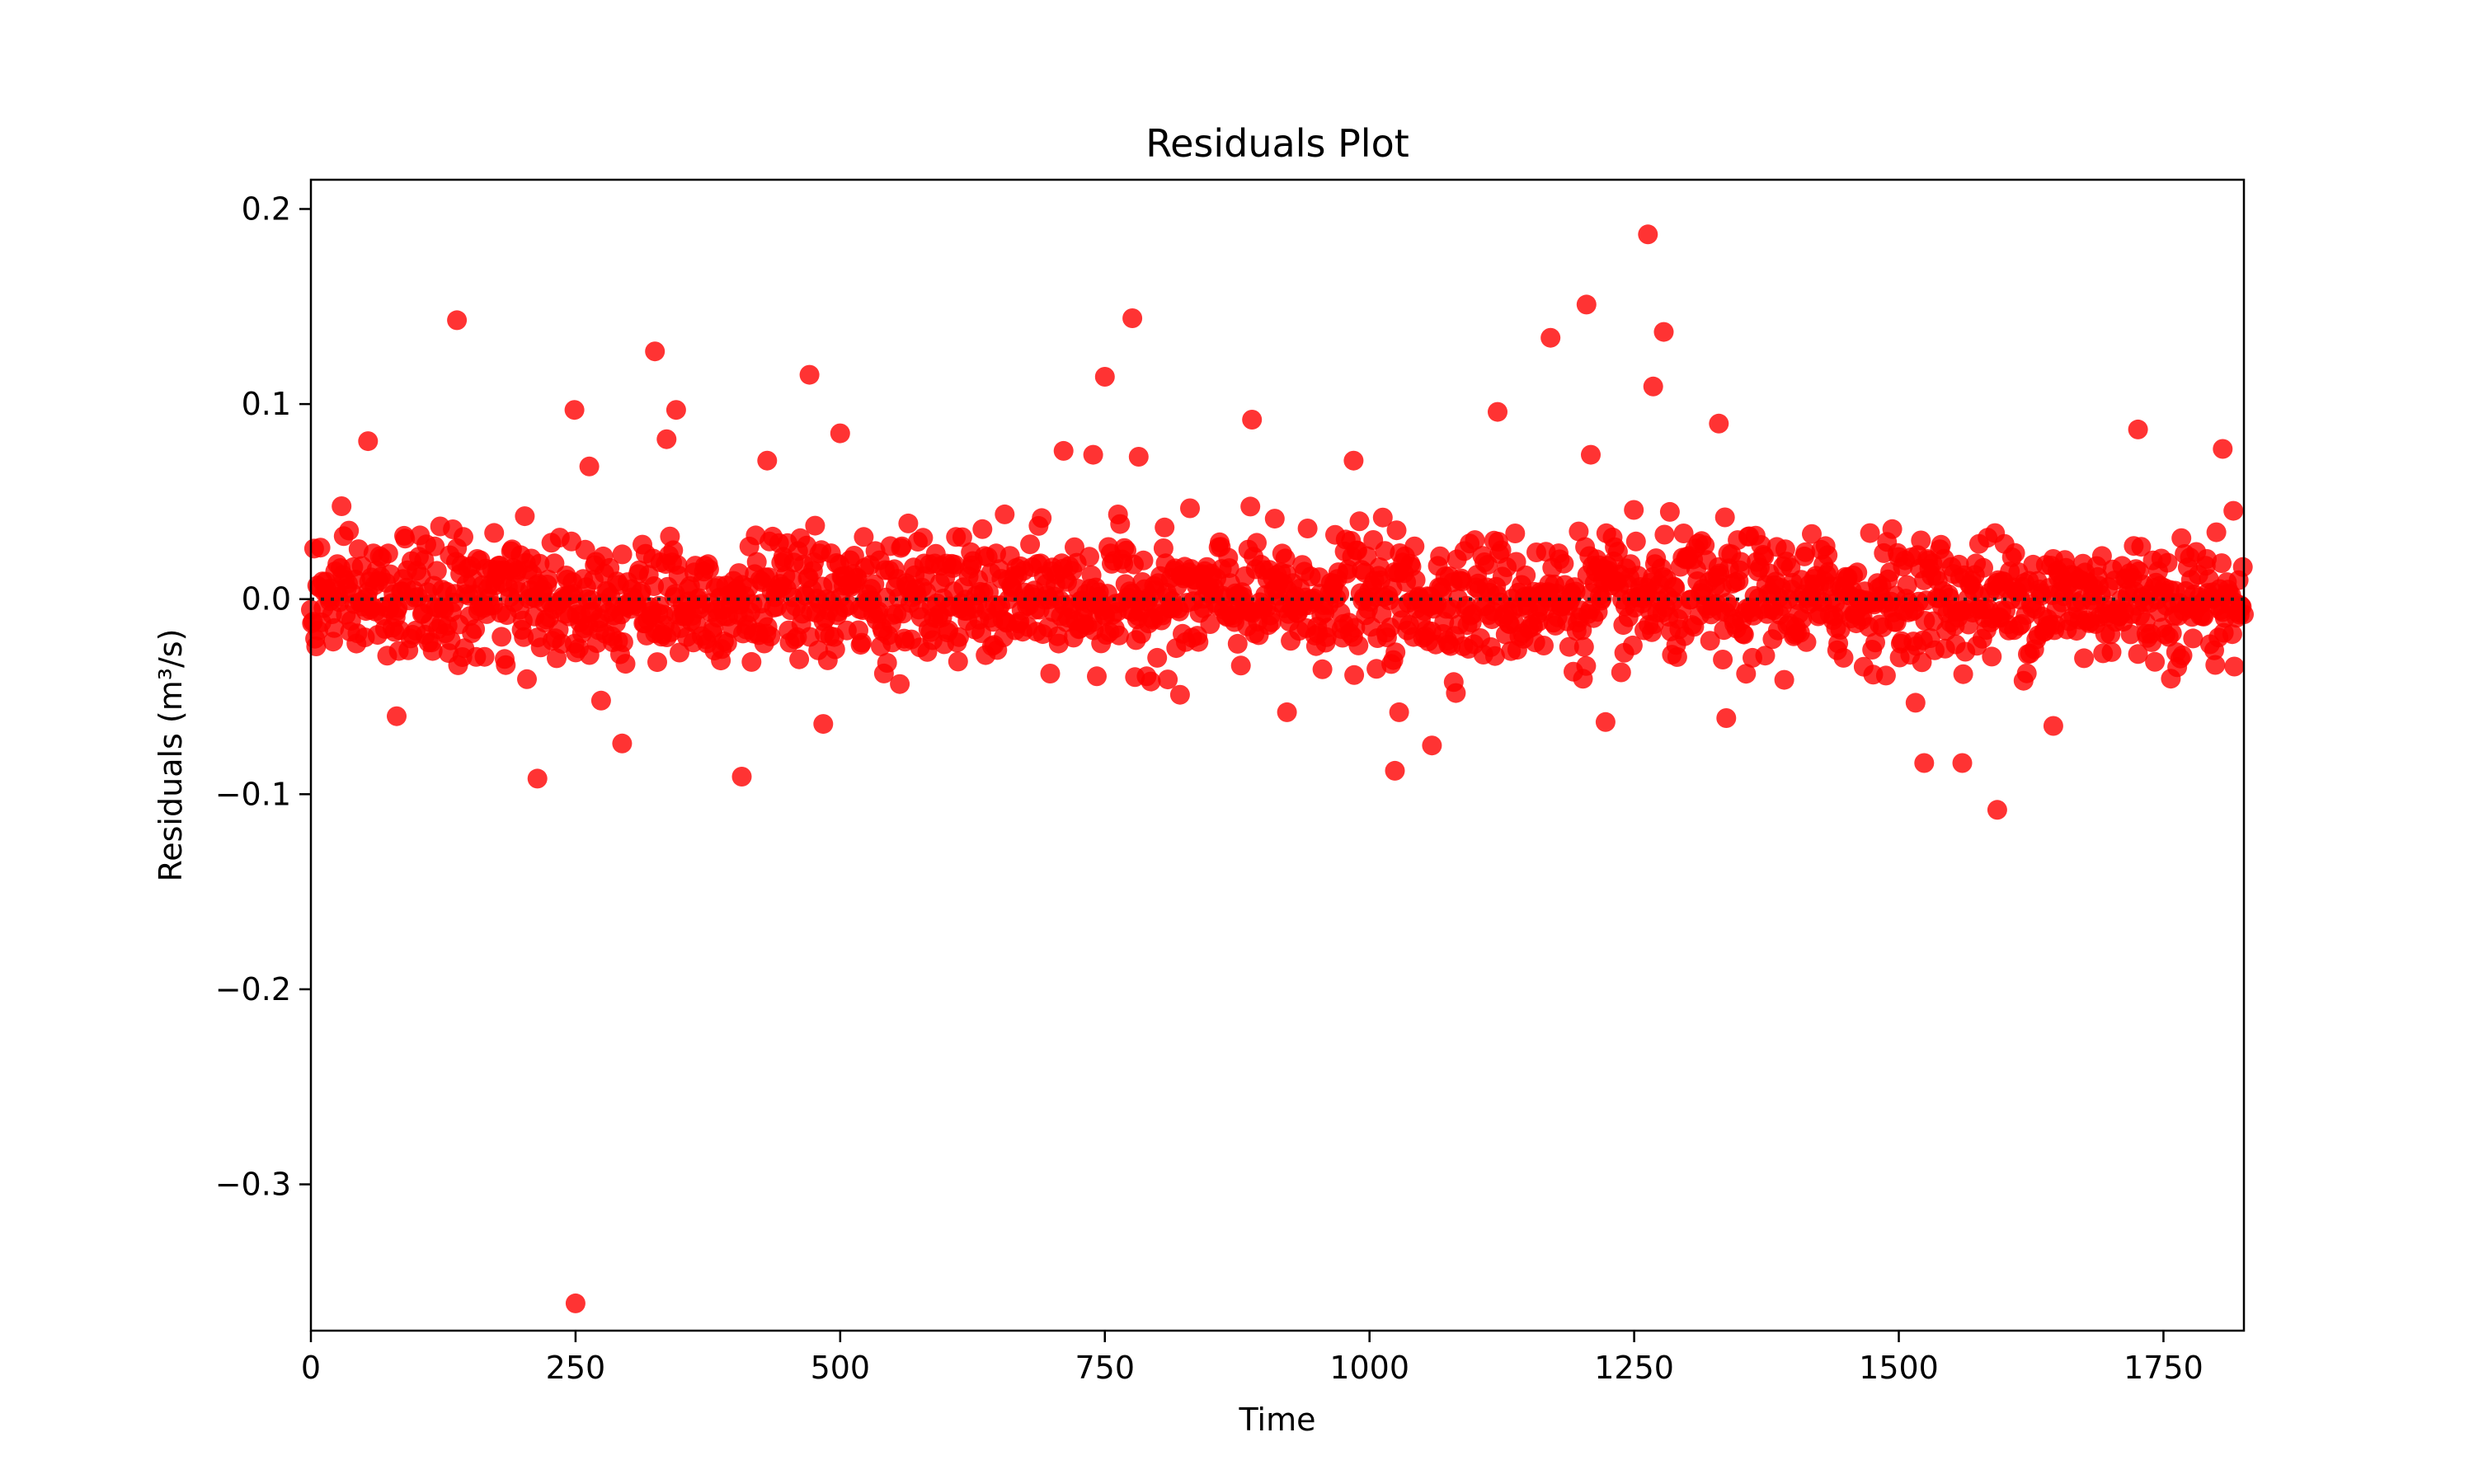 This screenshot has width=2474, height=1484. Describe the element at coordinates (1277, 143) in the screenshot. I see `chart-title: Residuals Plot` at that location.